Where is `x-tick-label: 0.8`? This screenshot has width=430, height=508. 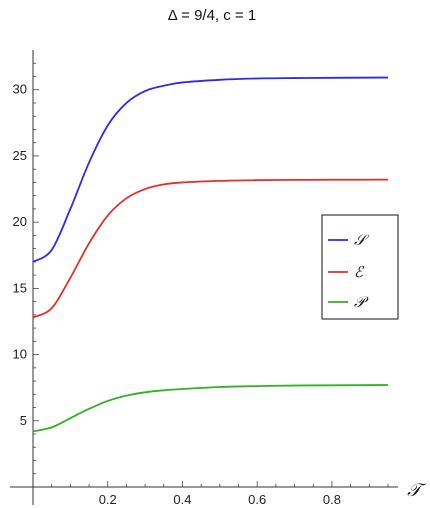
x-tick-label: 0.8 is located at coordinates (332, 499).